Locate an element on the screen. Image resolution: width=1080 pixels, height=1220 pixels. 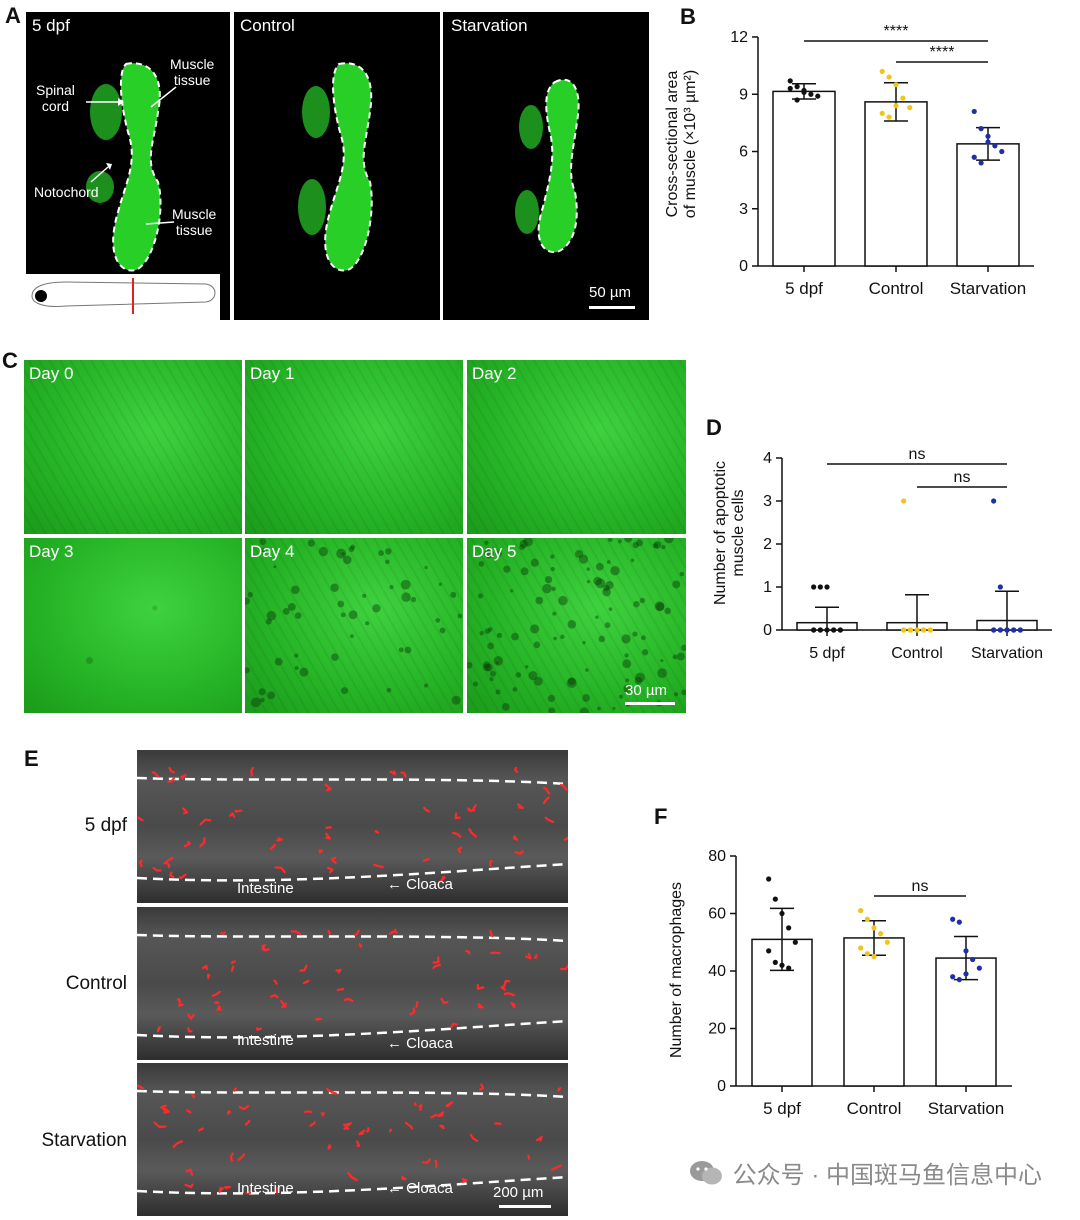
dashed-outline-top is located at coordinates (352, 781).